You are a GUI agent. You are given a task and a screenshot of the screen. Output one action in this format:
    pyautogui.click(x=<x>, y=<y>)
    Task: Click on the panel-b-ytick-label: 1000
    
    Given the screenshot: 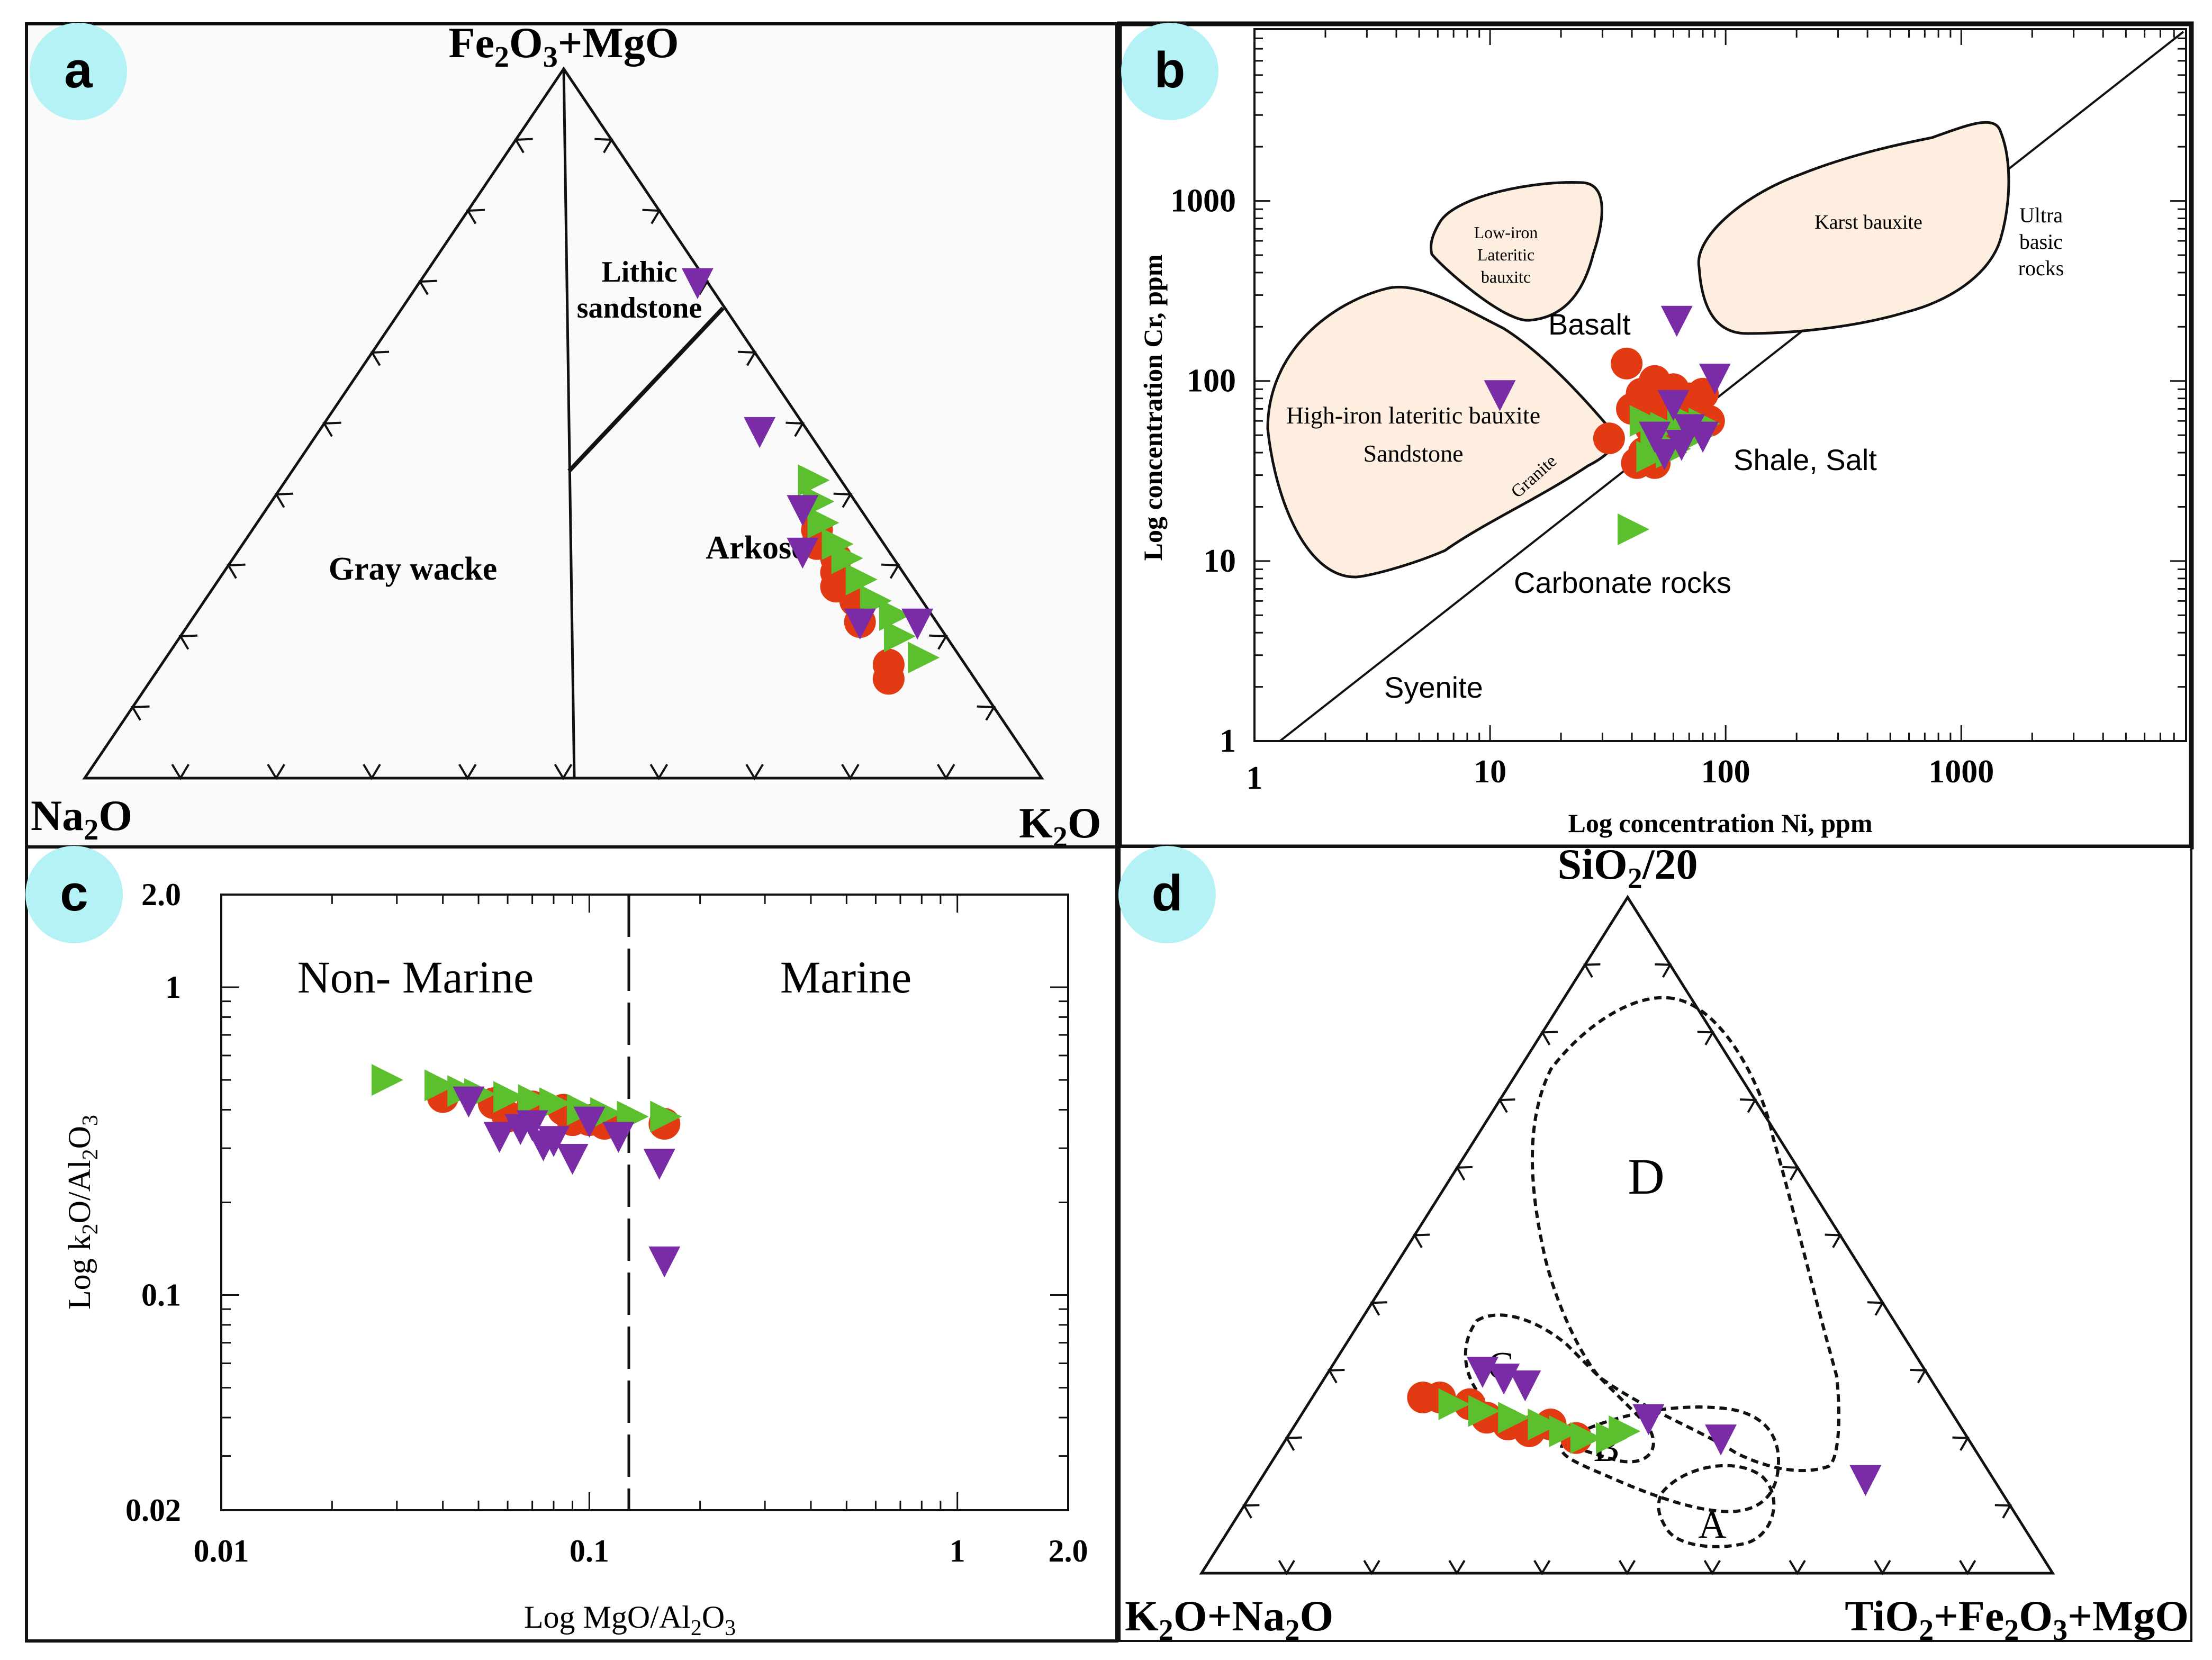 What is the action you would take?
    pyautogui.click(x=1203, y=201)
    